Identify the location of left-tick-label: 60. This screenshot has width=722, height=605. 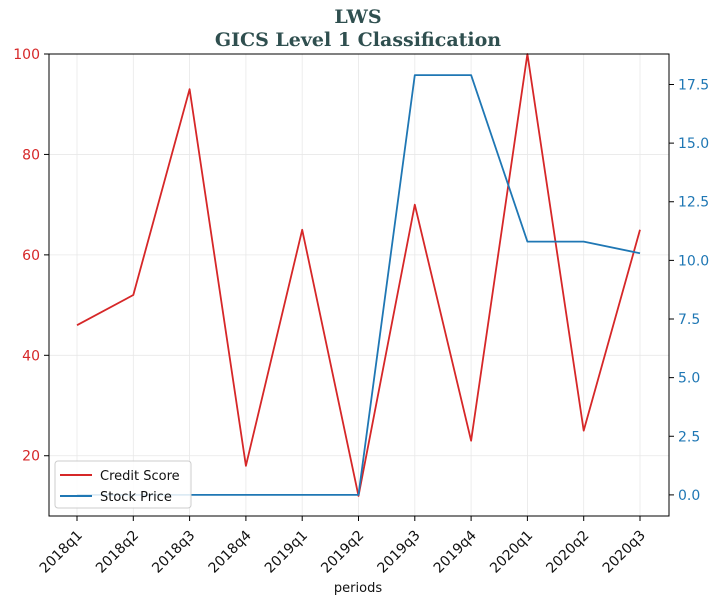
(31, 256).